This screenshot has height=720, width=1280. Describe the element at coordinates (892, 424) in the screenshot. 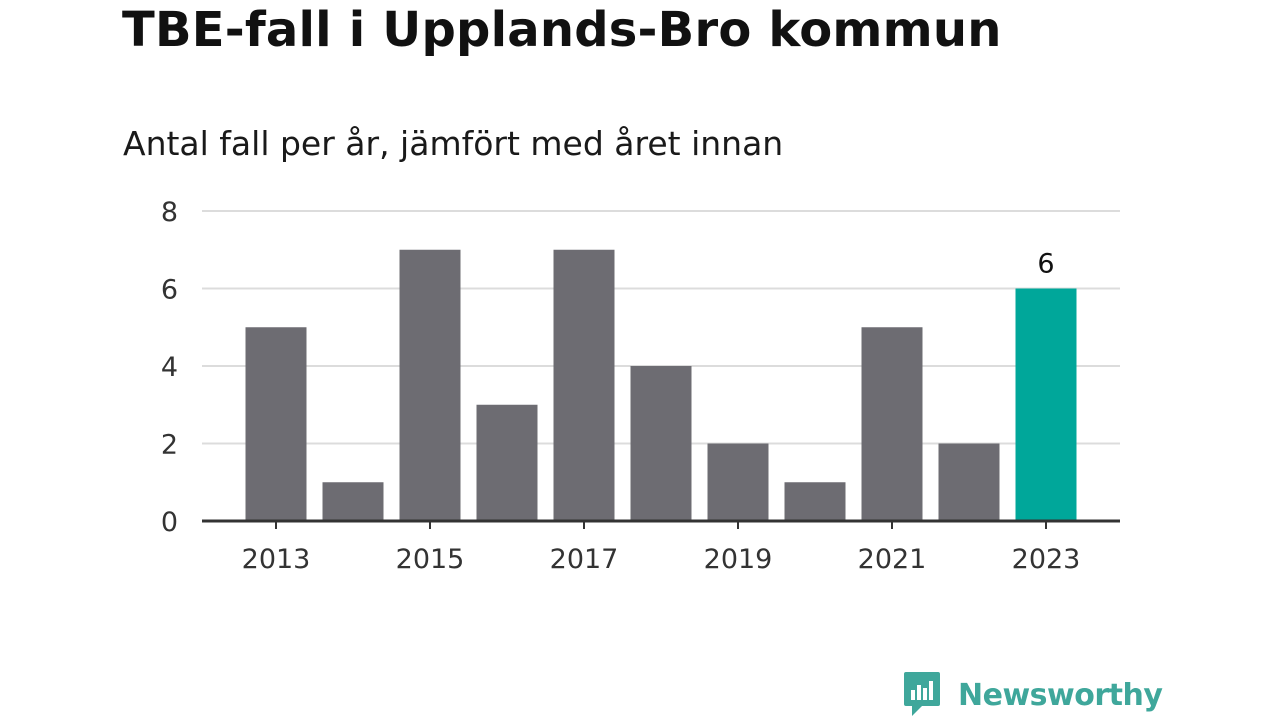

I see `bar-2021` at that location.